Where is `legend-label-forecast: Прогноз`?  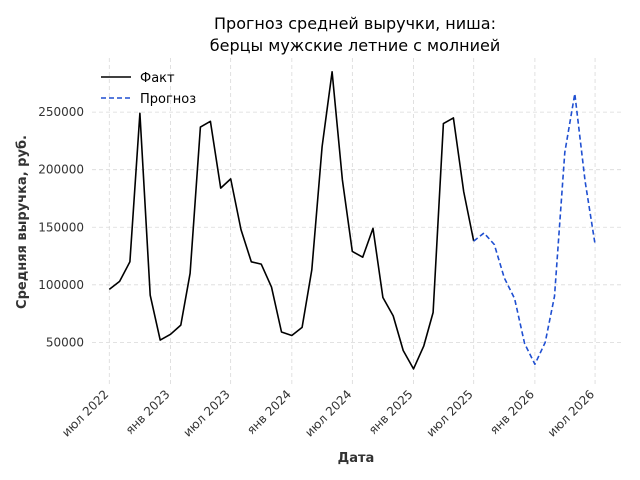
legend-label-forecast: Прогноз is located at coordinates (168, 99).